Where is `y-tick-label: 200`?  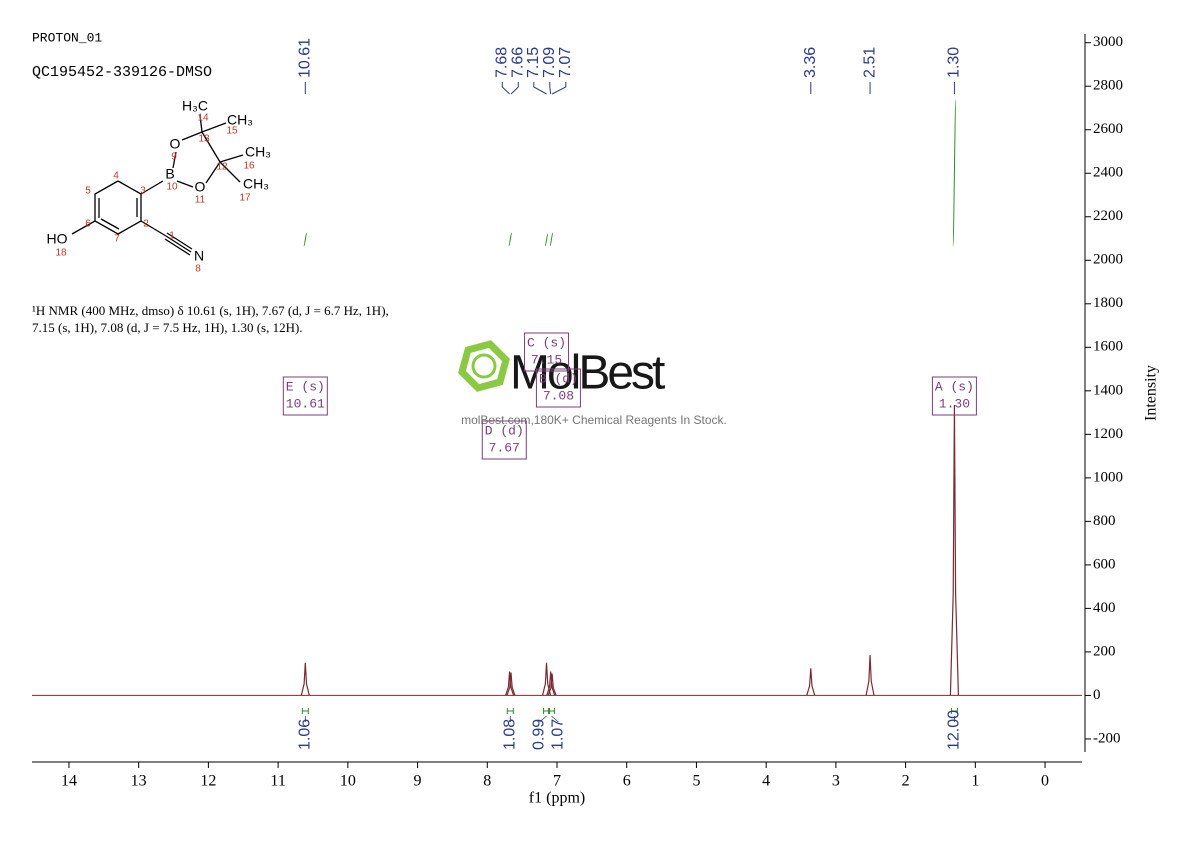
y-tick-label: 200 is located at coordinates (1104, 651).